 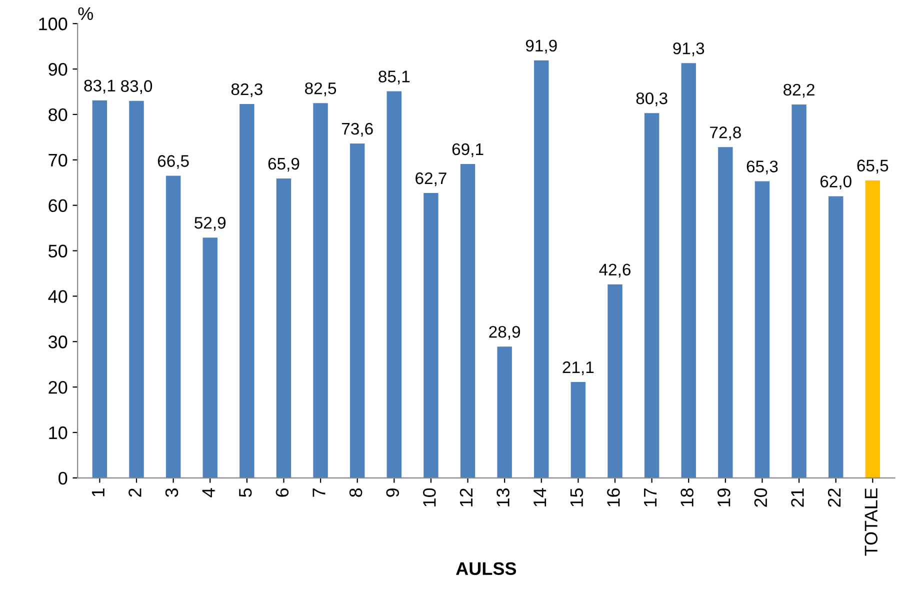 I want to click on x-tick-label: 4, so click(x=208, y=493).